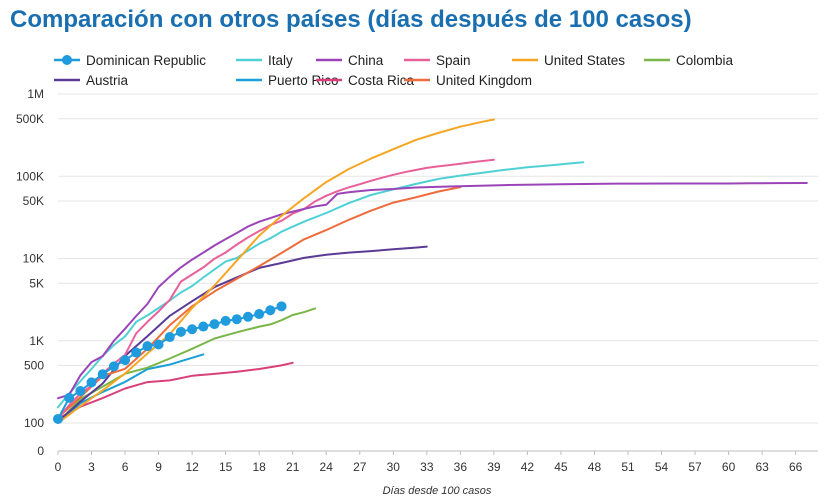 The image size is (838, 501). Describe the element at coordinates (528, 467) in the screenshot. I see `x-tick-label: 42` at that location.